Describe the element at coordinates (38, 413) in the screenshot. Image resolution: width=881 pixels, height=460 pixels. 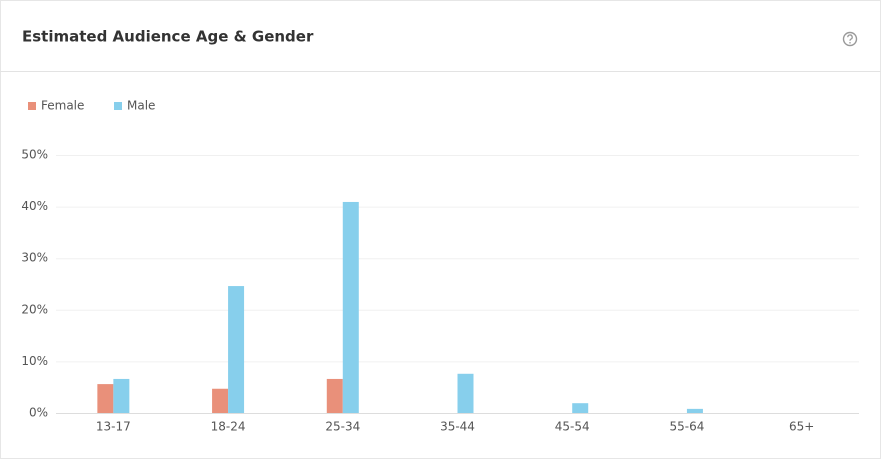
I see `y-tick-label: 0%` at that location.